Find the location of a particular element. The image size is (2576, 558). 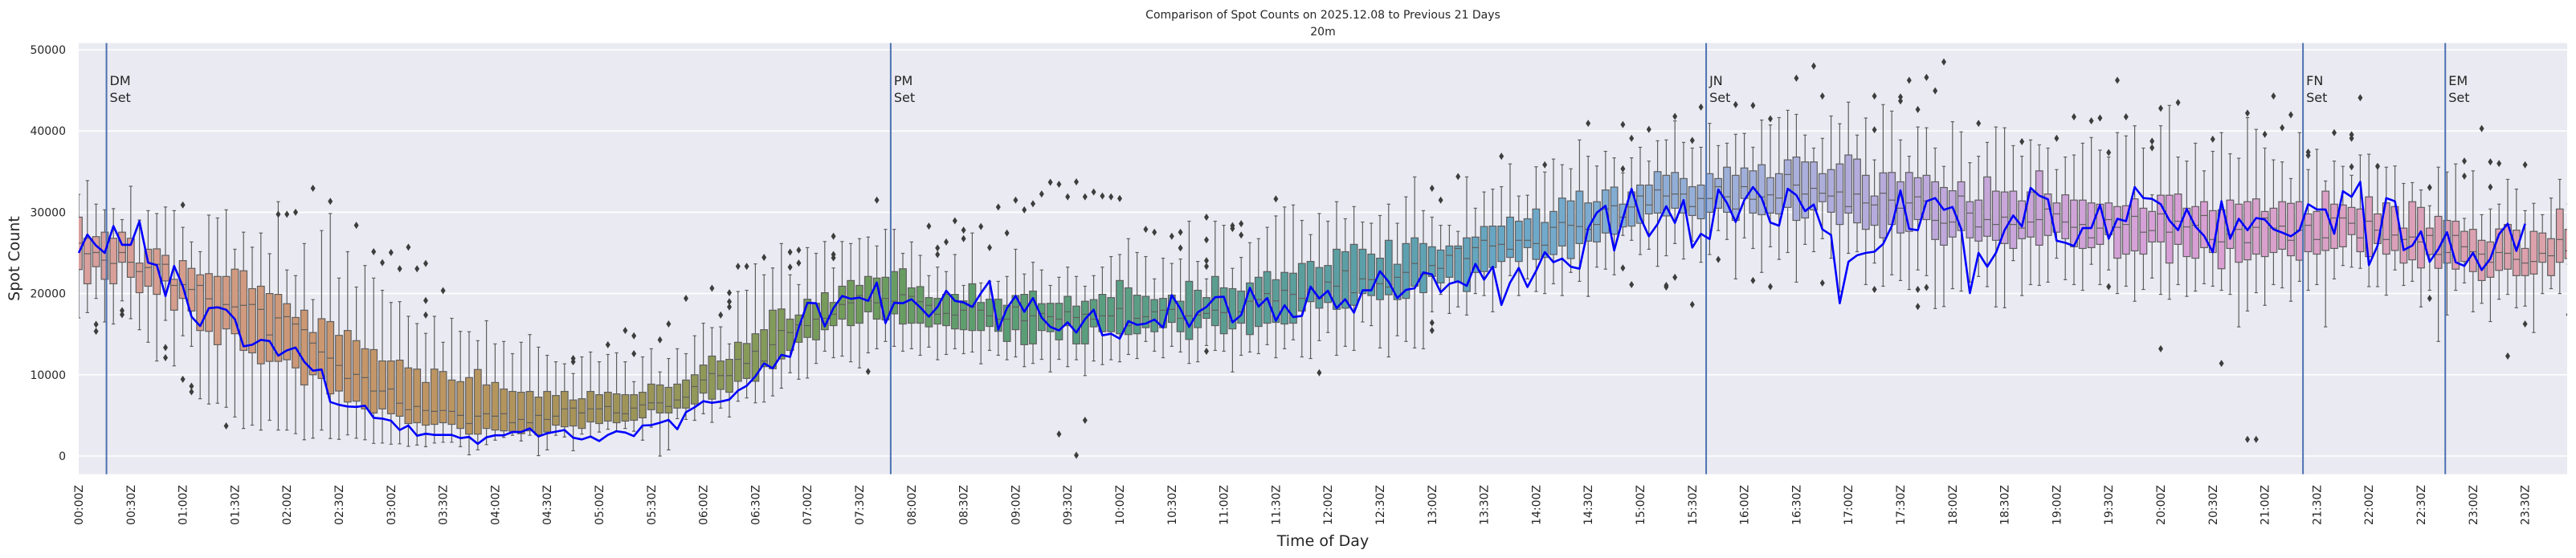

x-tick-label: 04:30Z is located at coordinates (547, 505).